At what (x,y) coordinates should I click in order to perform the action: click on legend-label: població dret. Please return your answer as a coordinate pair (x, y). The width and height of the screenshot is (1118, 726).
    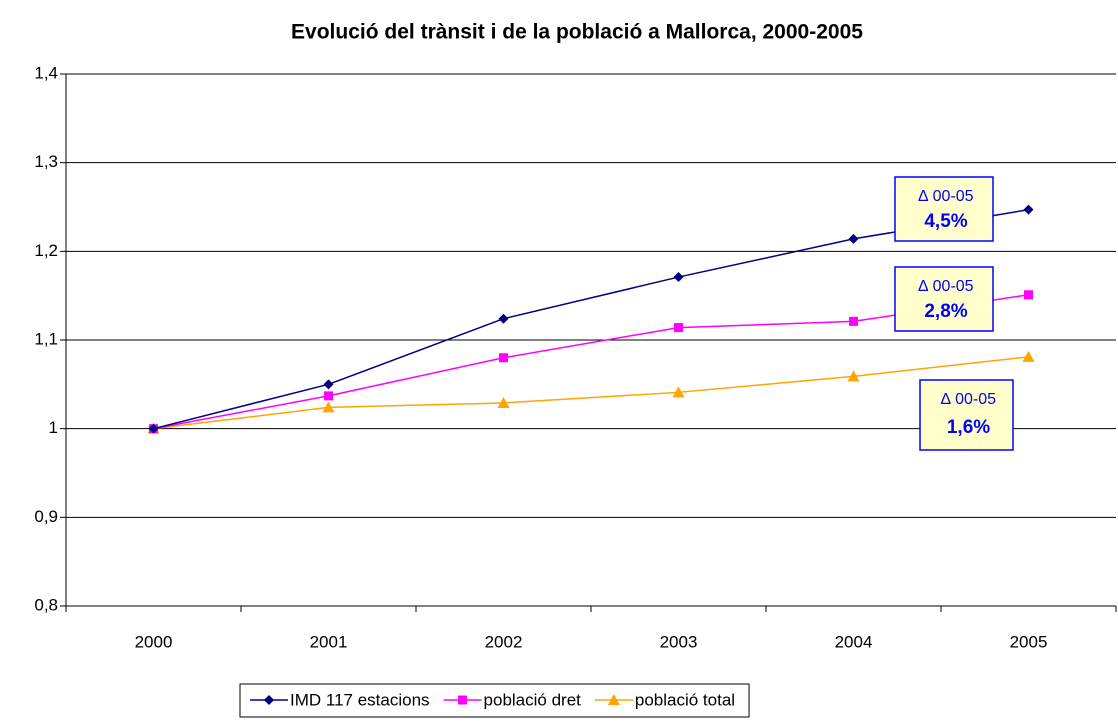
    Looking at the image, I should click on (533, 699).